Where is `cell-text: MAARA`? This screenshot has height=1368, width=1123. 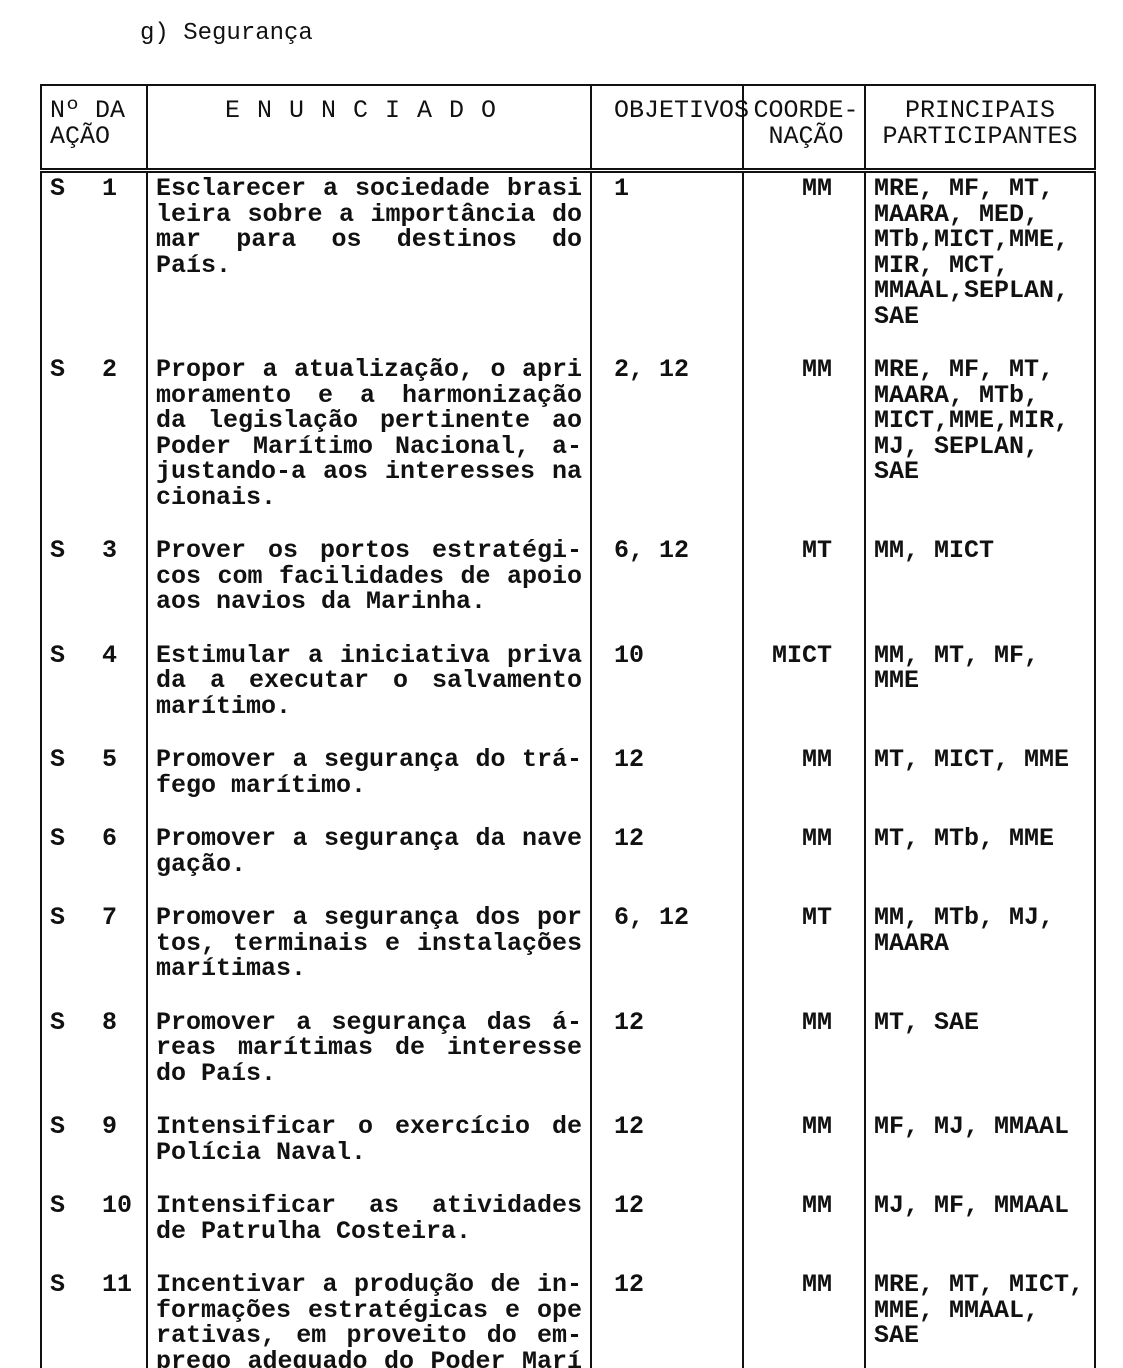
cell-text: MAARA is located at coordinates (912, 943).